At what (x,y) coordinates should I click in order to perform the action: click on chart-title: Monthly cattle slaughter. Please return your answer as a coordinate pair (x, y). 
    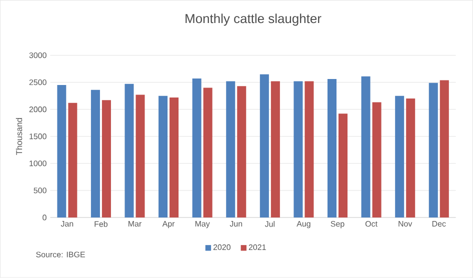
    Looking at the image, I should click on (254, 20).